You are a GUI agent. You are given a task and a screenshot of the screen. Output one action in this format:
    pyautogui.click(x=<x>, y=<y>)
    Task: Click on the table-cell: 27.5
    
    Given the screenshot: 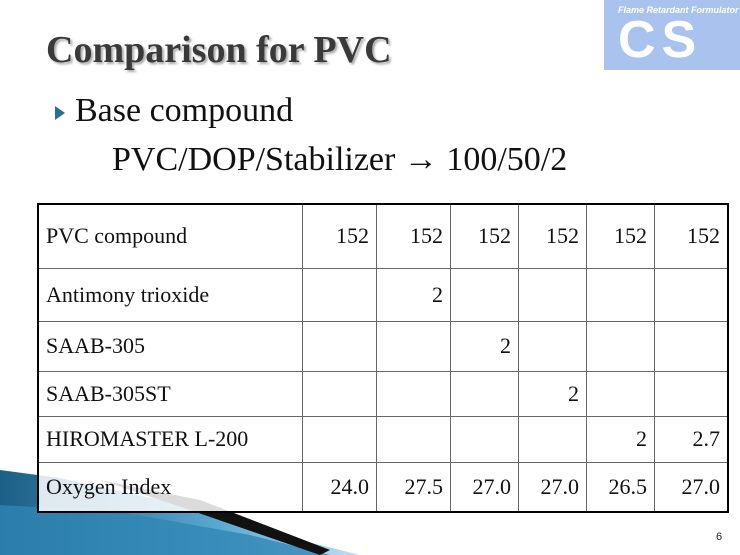 What is the action you would take?
    pyautogui.click(x=413, y=487)
    